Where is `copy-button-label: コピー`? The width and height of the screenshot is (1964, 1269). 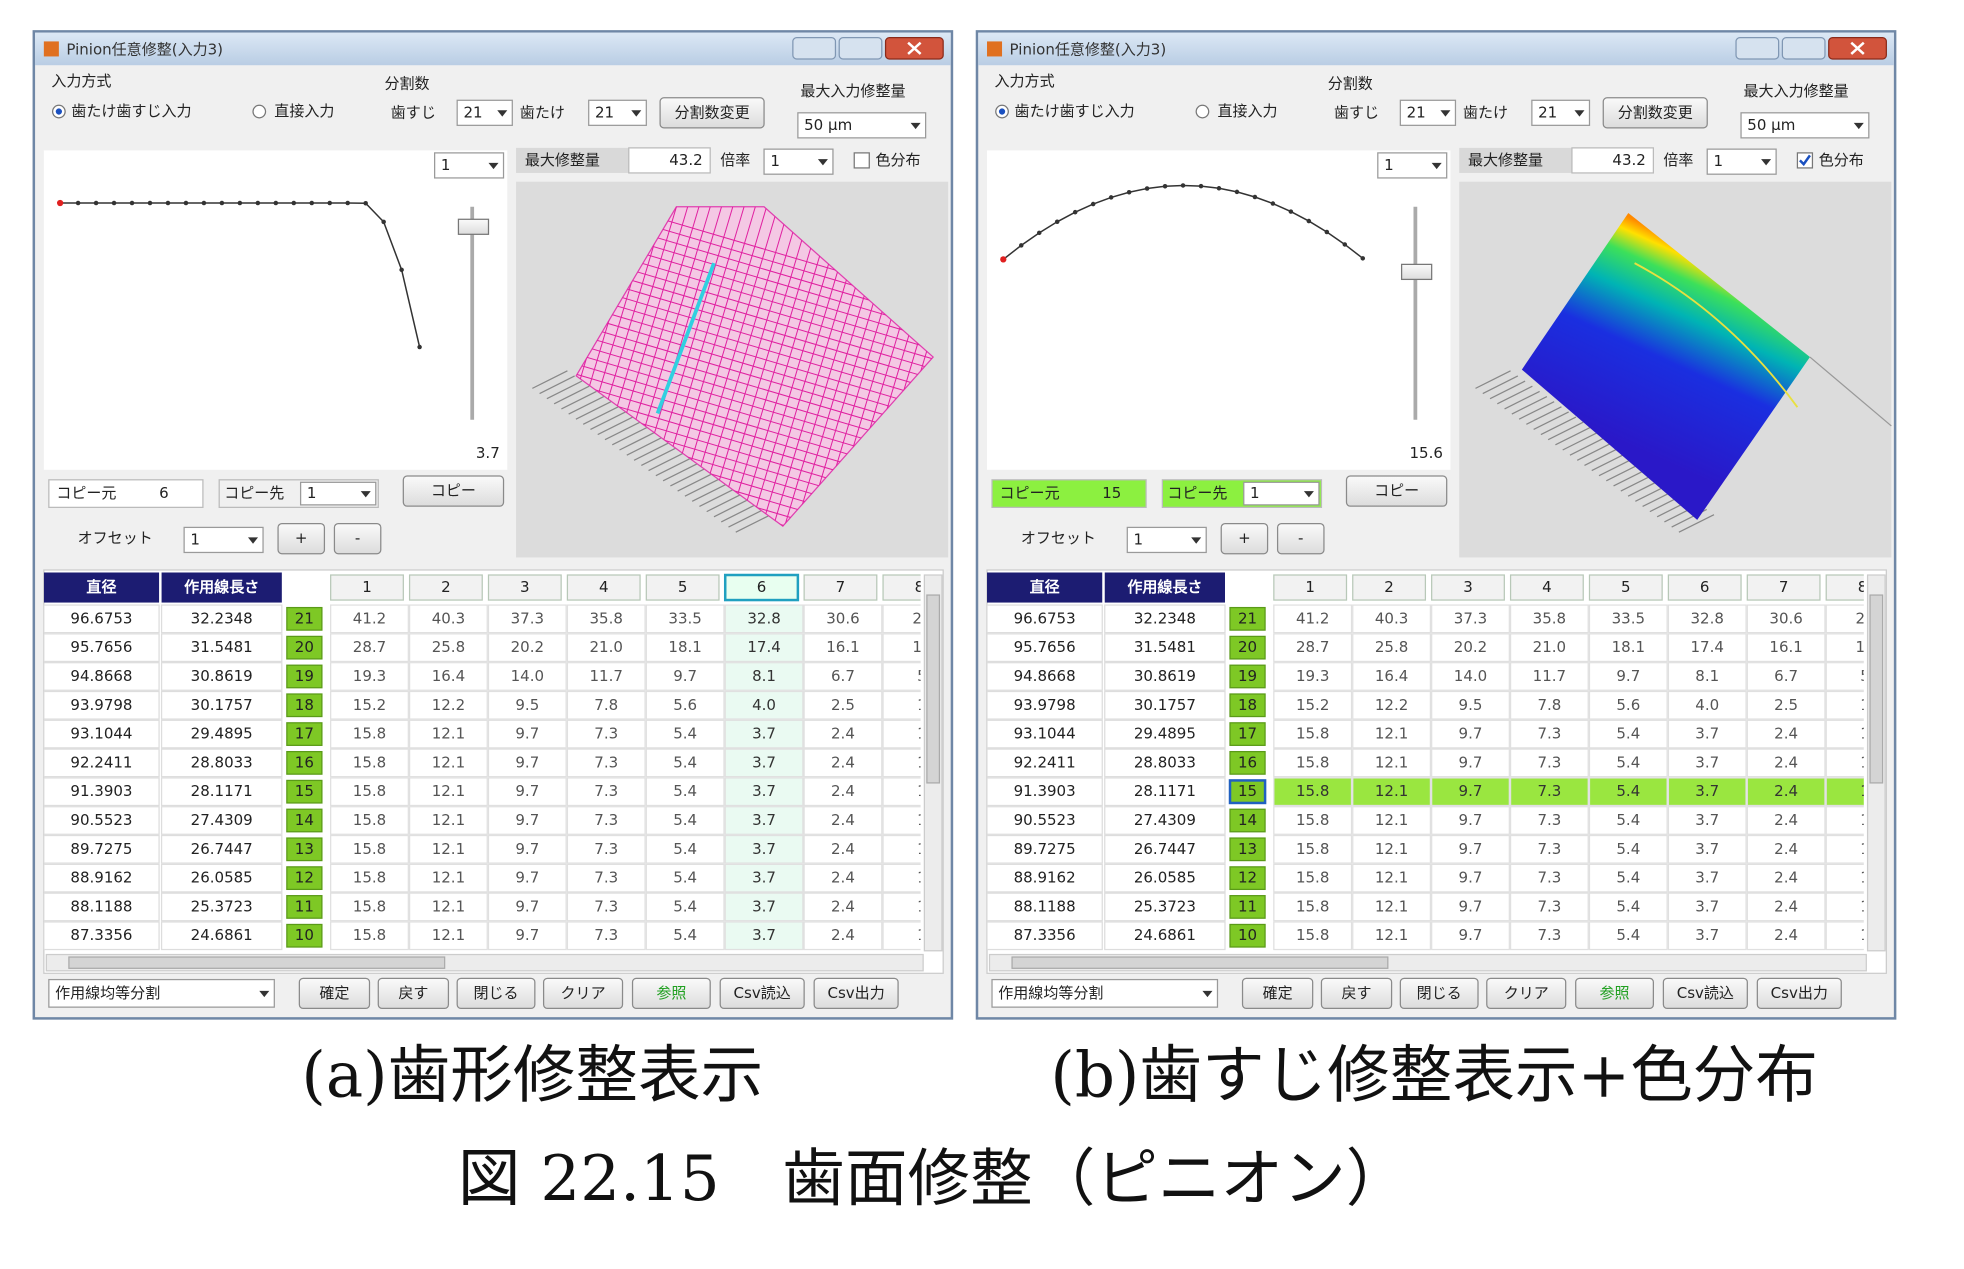 copy-button-label: コピー is located at coordinates (453, 491).